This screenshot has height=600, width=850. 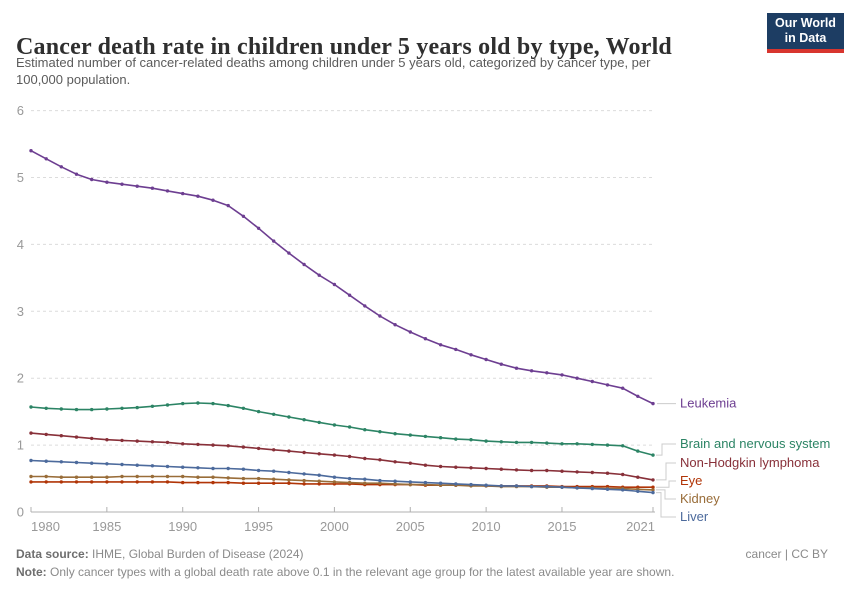 I want to click on series-point-liver-1991, so click(x=198, y=468).